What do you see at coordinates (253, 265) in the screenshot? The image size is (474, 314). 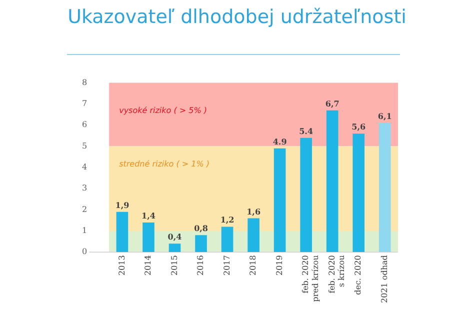 I see `x-tick-label: 2018` at bounding box center [253, 265].